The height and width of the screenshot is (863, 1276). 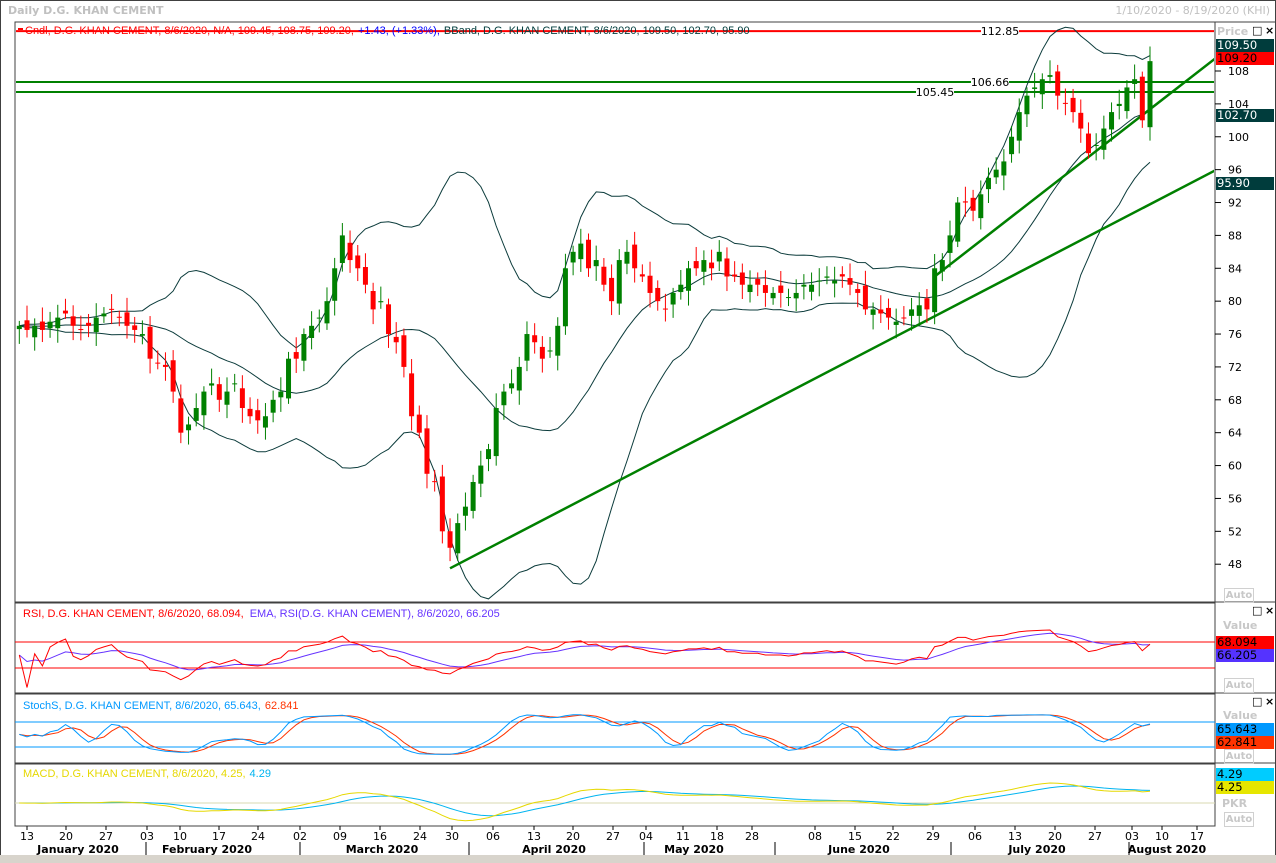 I want to click on horizontal-line-label-bg, so click(x=990, y=81).